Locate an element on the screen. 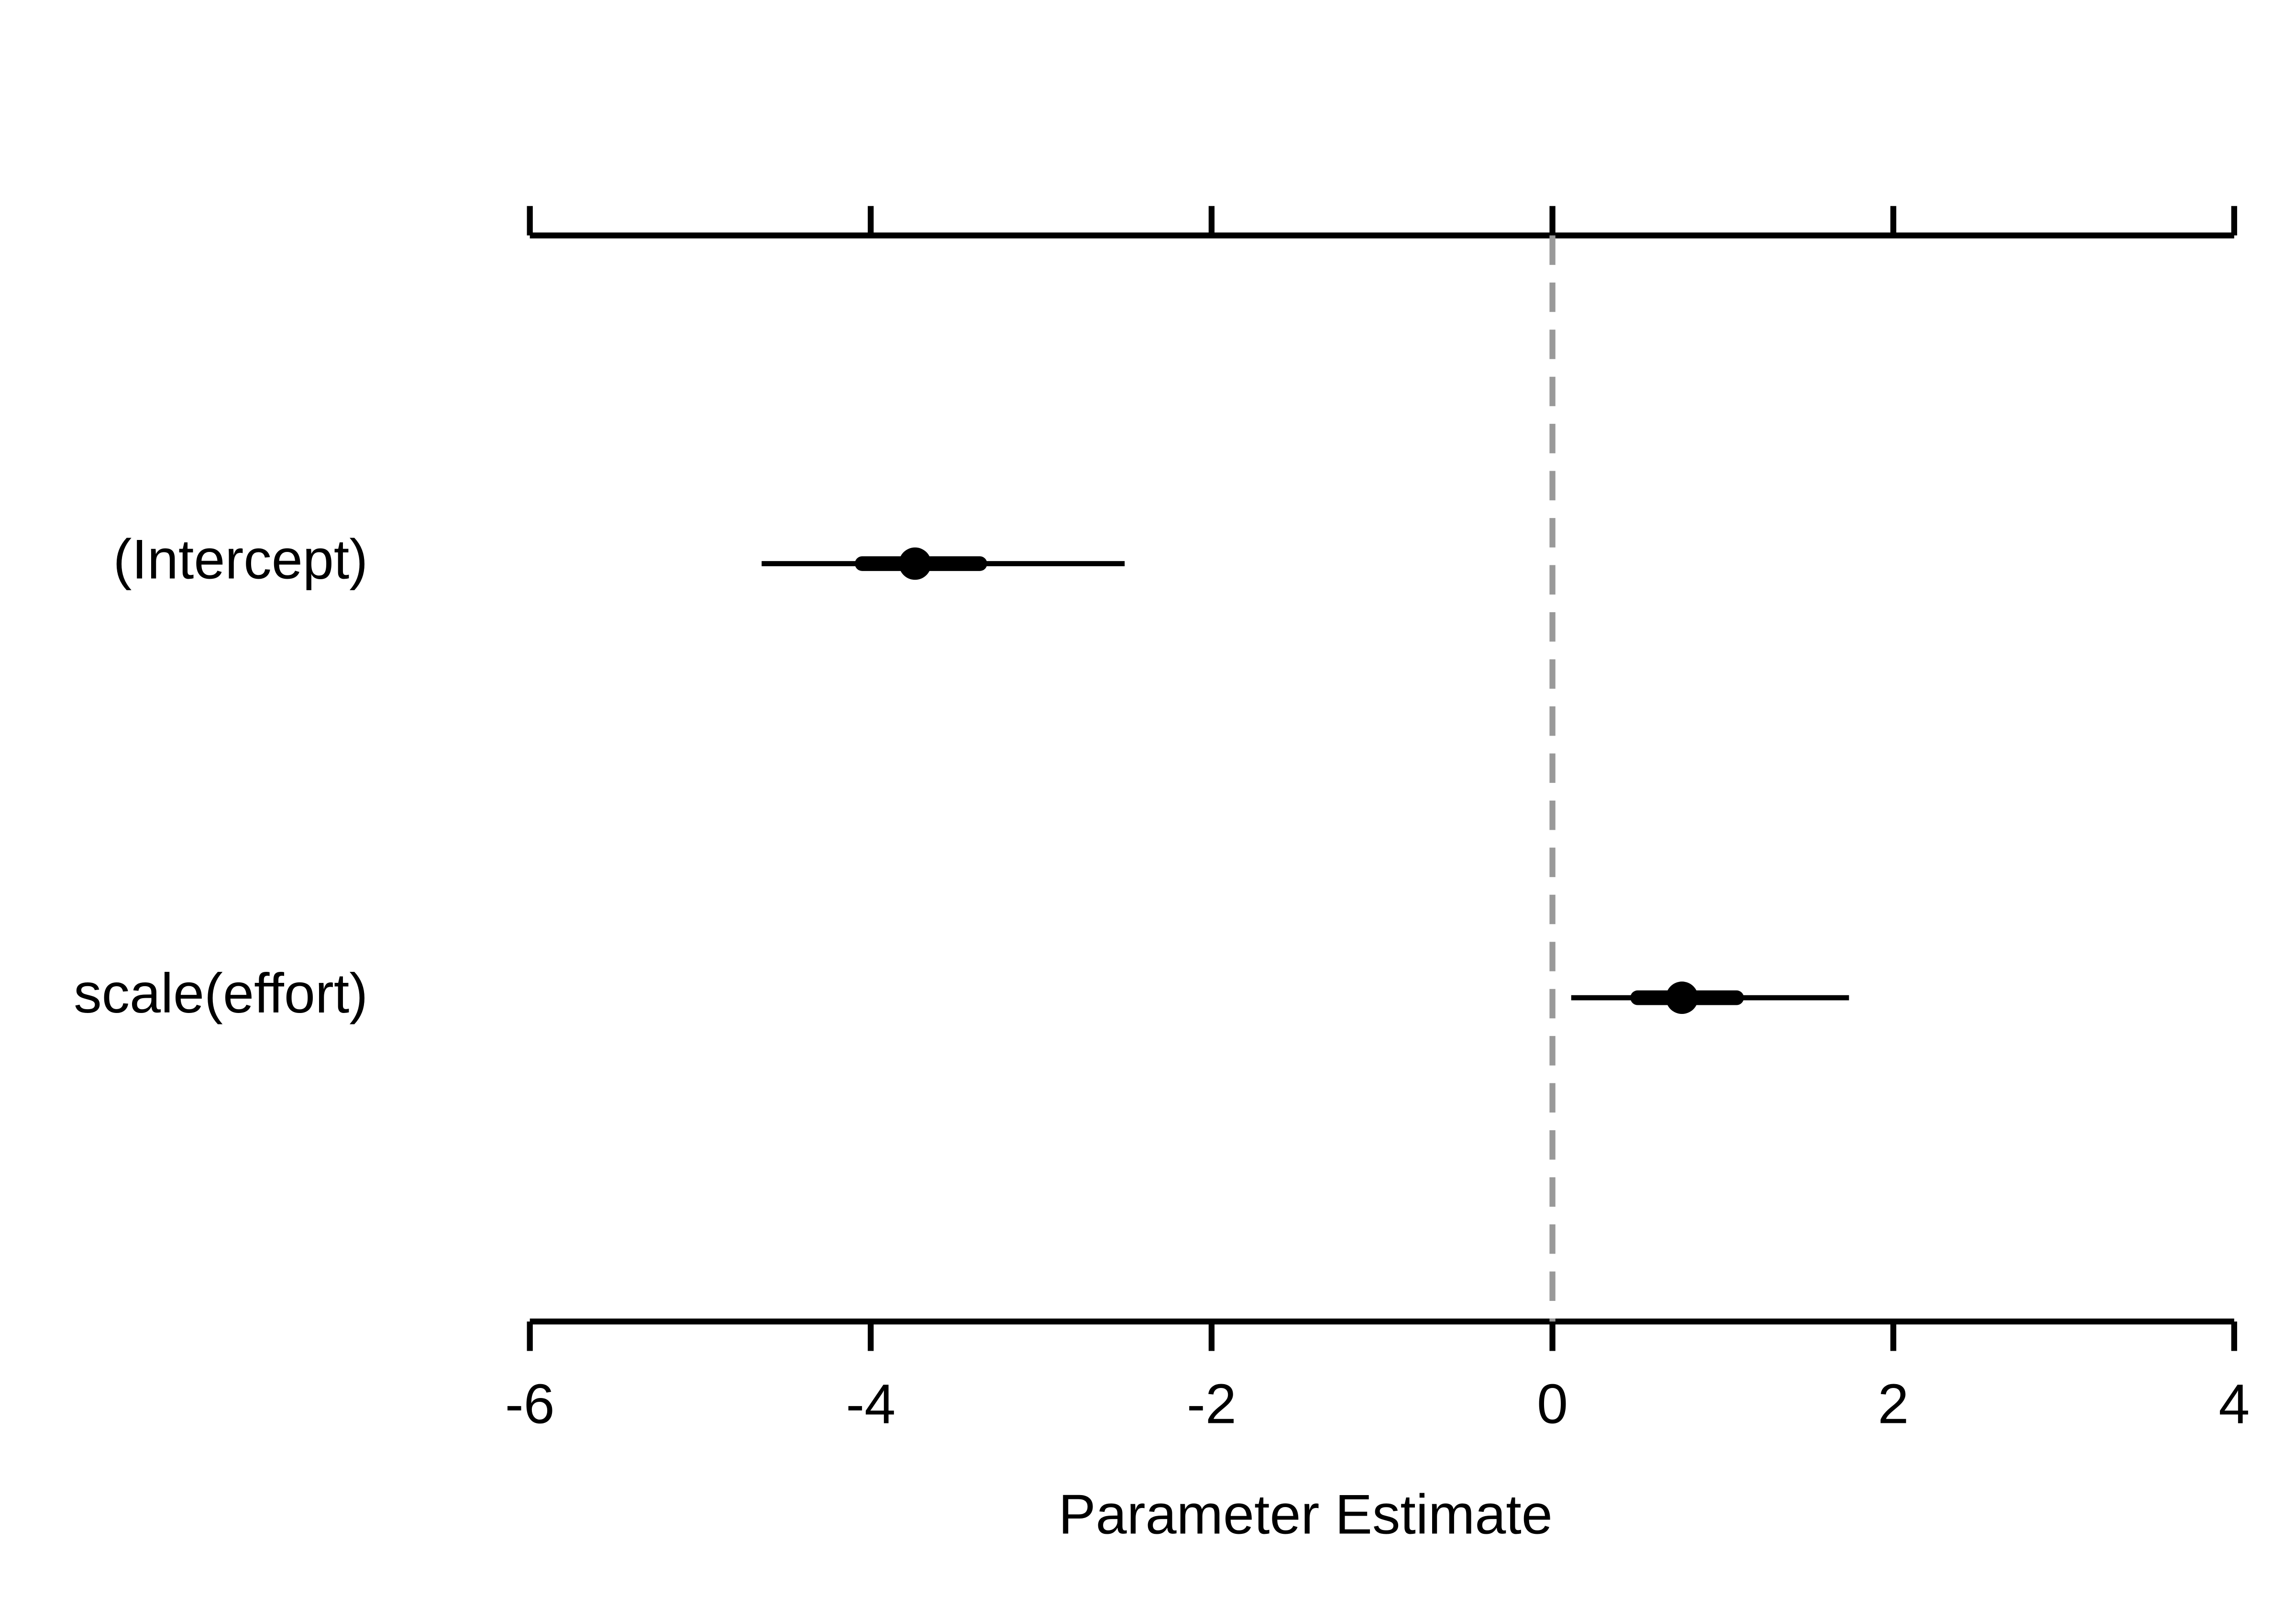 The height and width of the screenshot is (1607, 2296). x-tick-label: -2 is located at coordinates (1211, 1404).